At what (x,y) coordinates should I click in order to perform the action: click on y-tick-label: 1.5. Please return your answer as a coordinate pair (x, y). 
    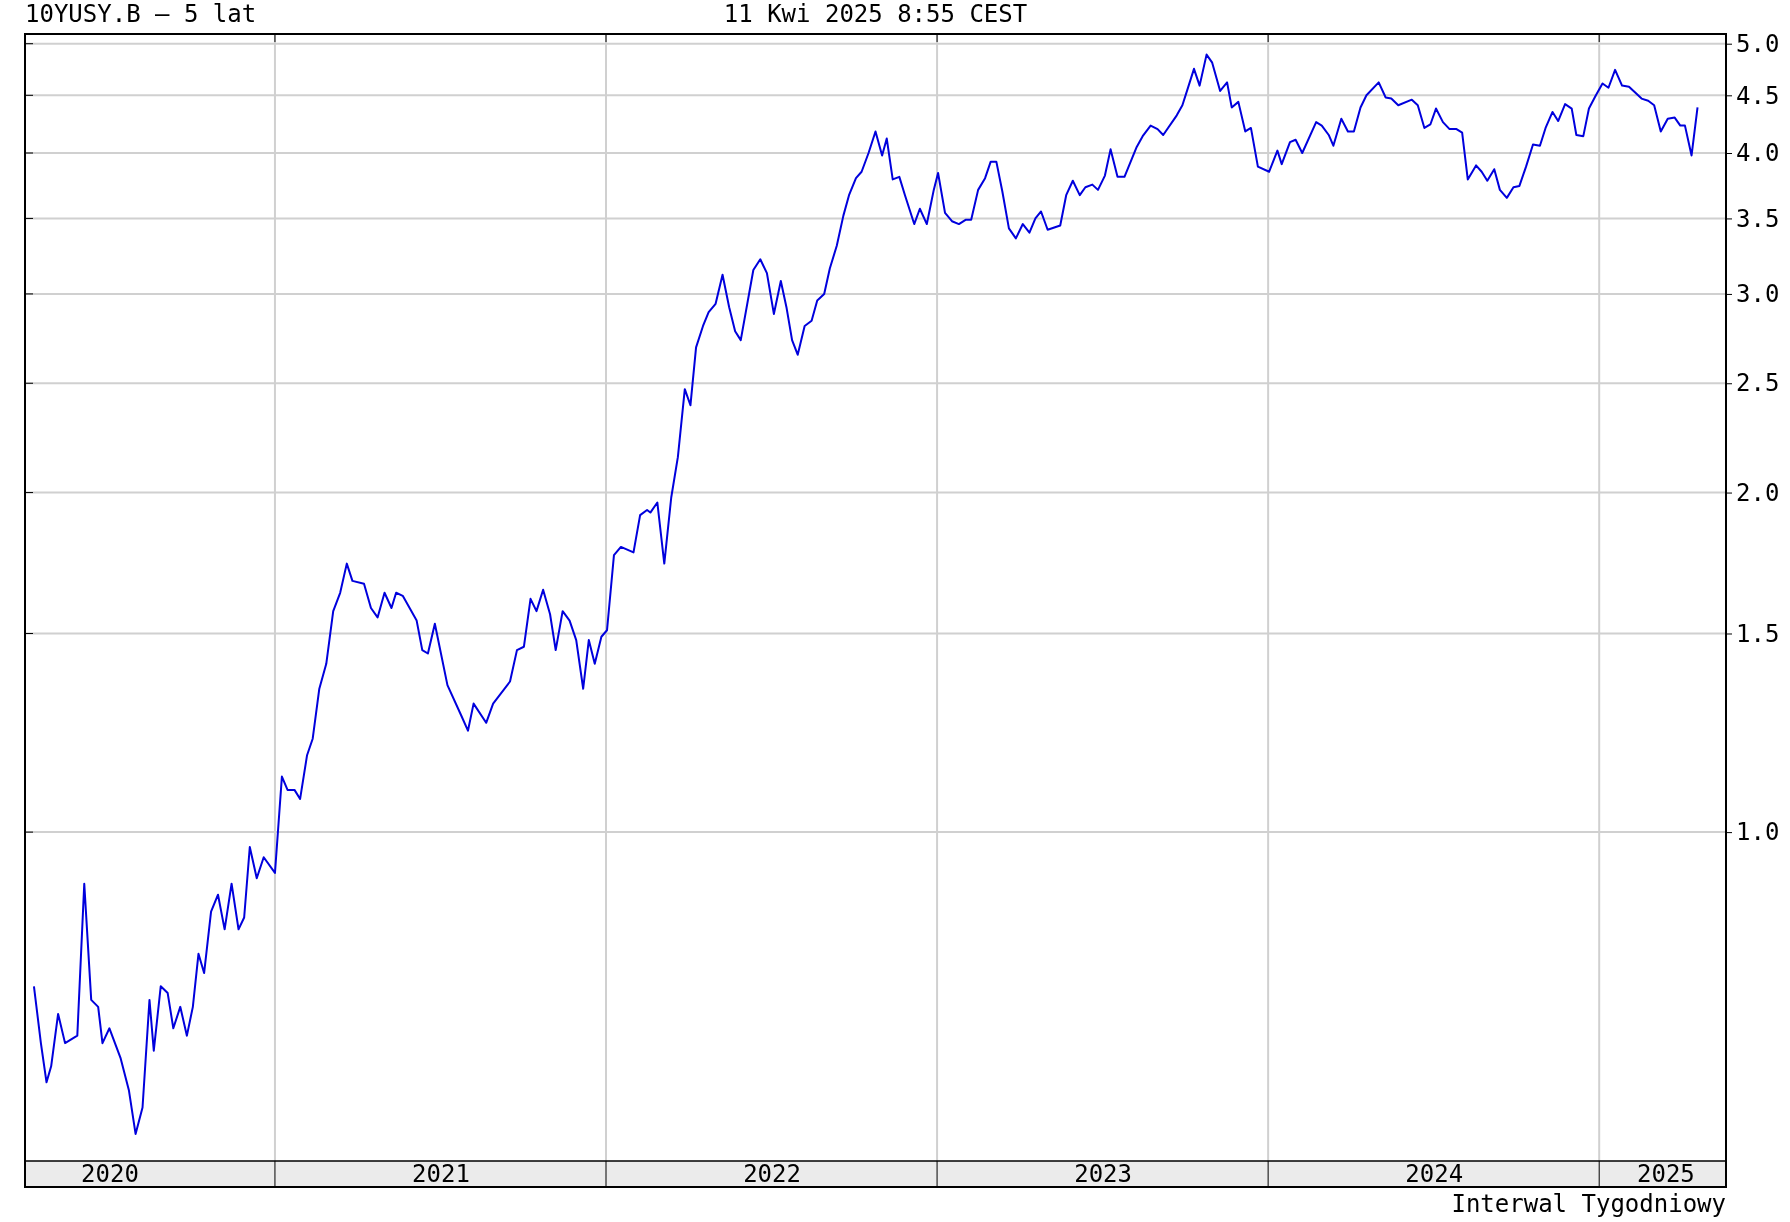
    Looking at the image, I should click on (1758, 633).